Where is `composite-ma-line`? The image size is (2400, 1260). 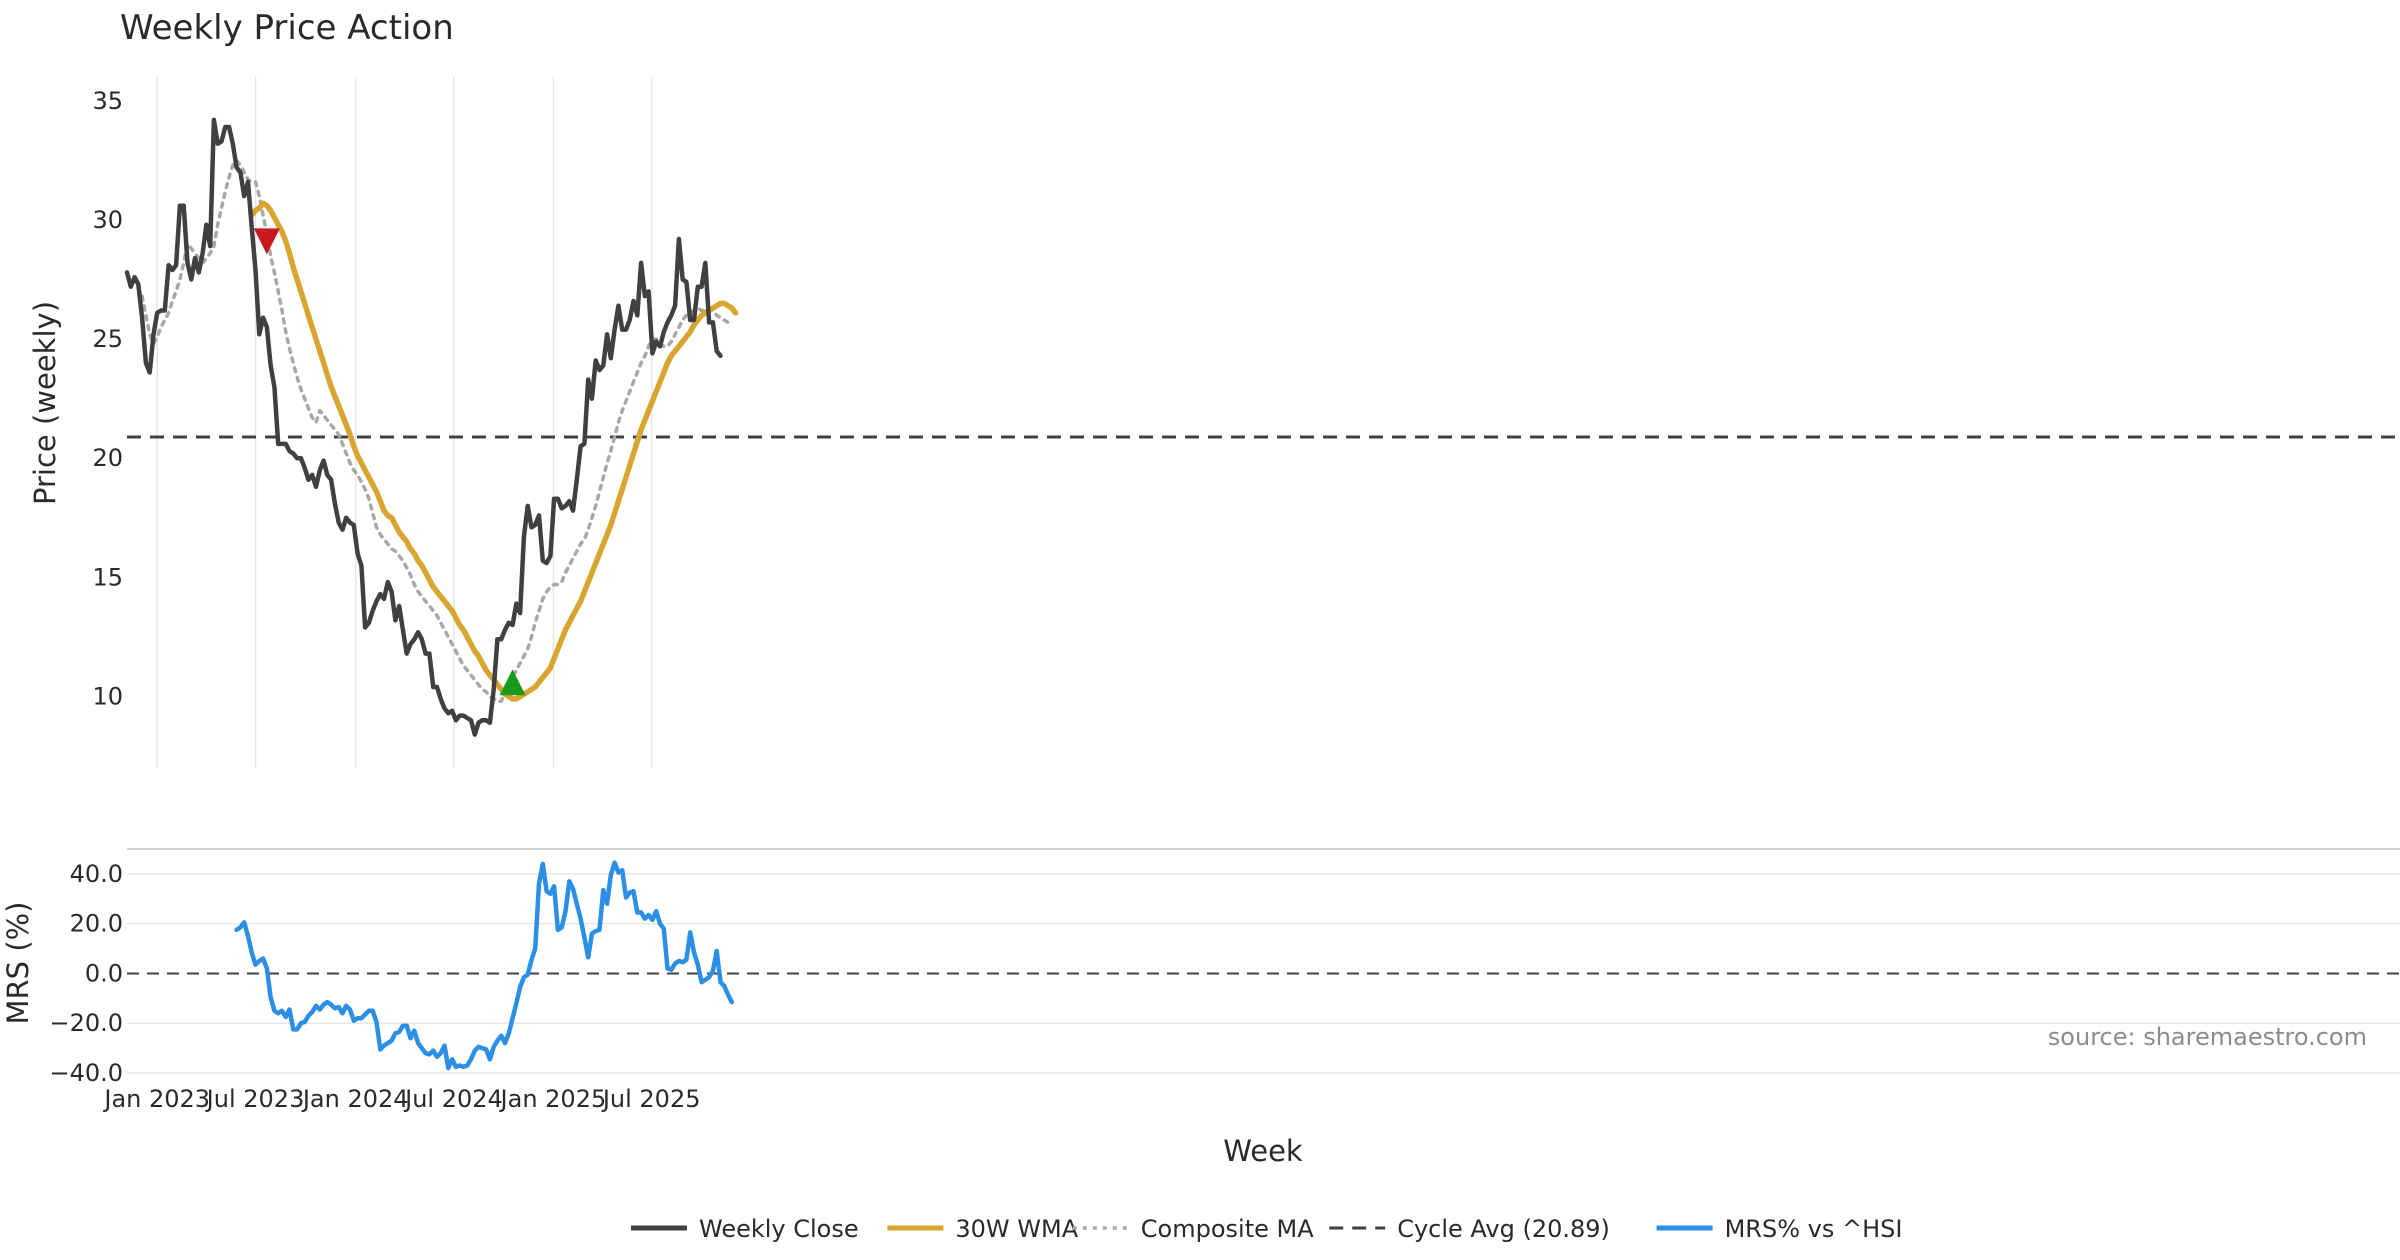 composite-ma-line is located at coordinates (435, 431).